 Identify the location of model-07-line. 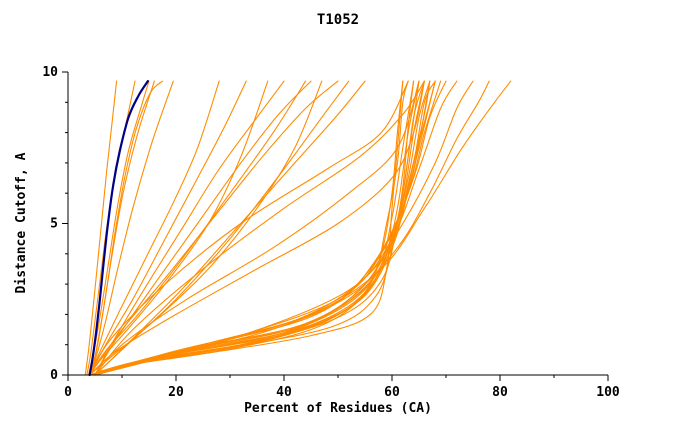
(154, 228).